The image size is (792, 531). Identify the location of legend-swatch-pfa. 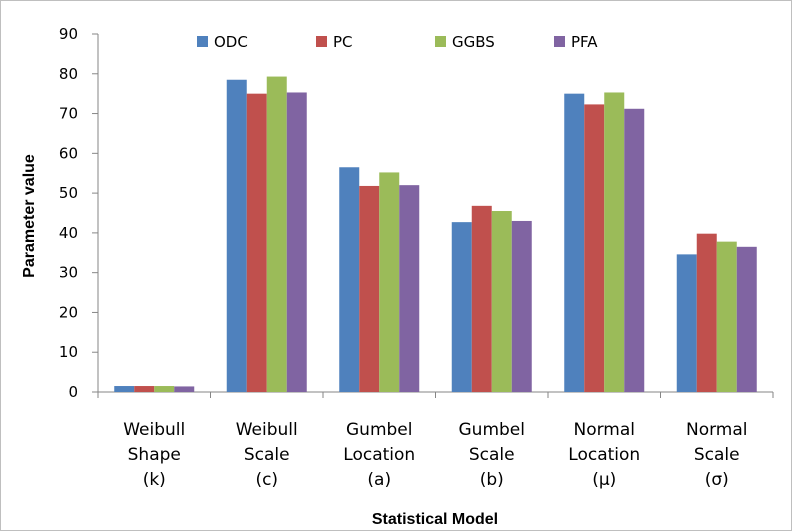
(559, 41).